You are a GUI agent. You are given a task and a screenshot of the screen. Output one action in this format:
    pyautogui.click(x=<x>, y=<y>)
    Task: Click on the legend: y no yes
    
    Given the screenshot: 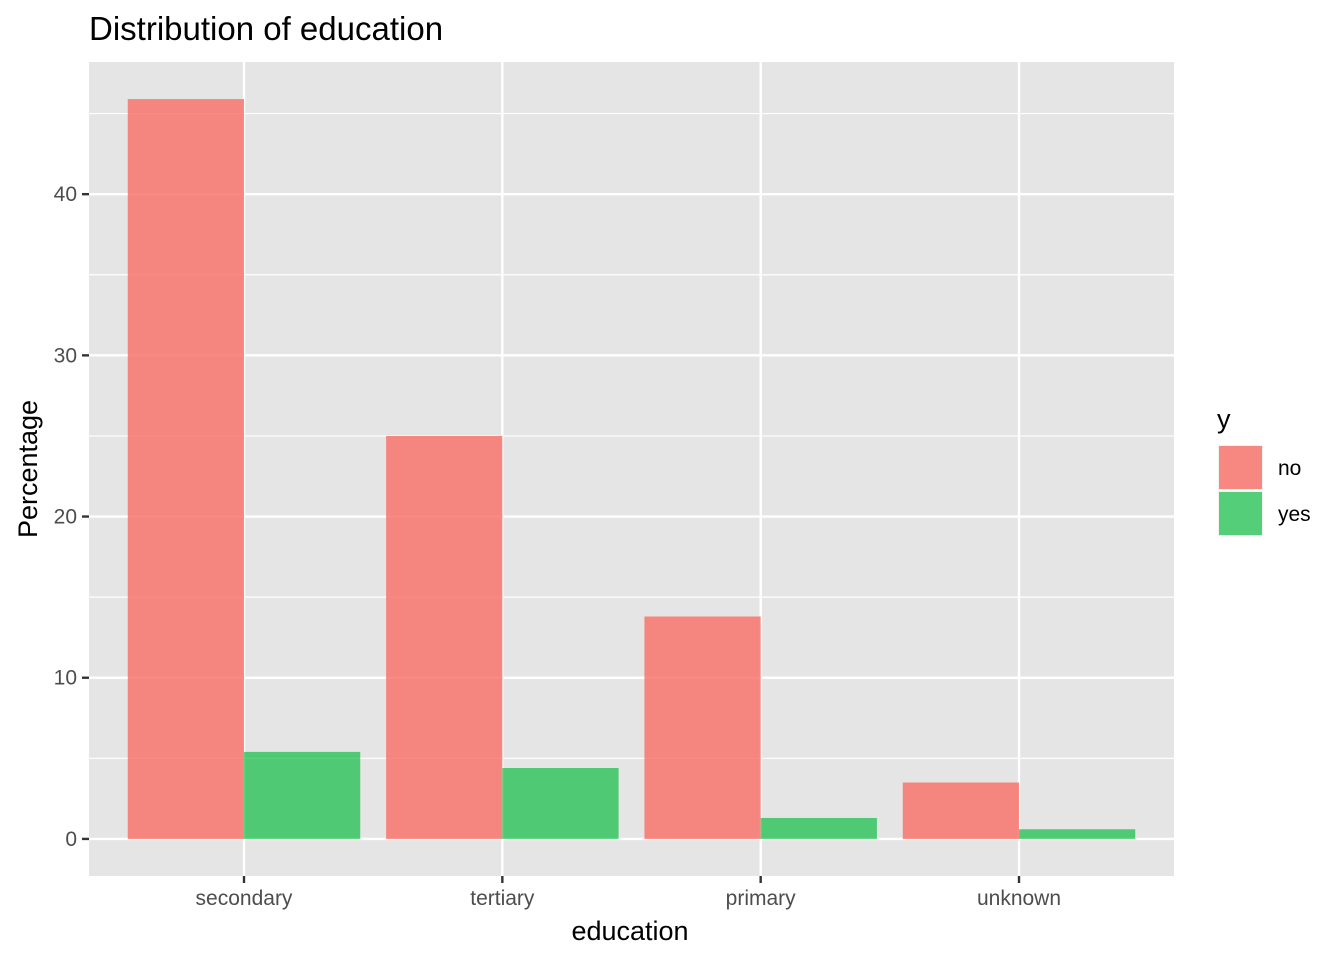 What is the action you would take?
    pyautogui.click(x=1264, y=470)
    